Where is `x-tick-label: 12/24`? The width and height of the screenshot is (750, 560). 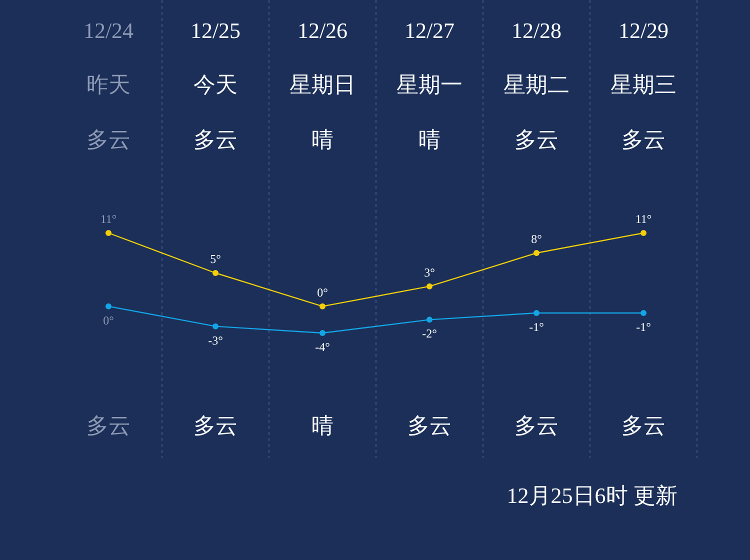 x-tick-label: 12/24 is located at coordinates (108, 30).